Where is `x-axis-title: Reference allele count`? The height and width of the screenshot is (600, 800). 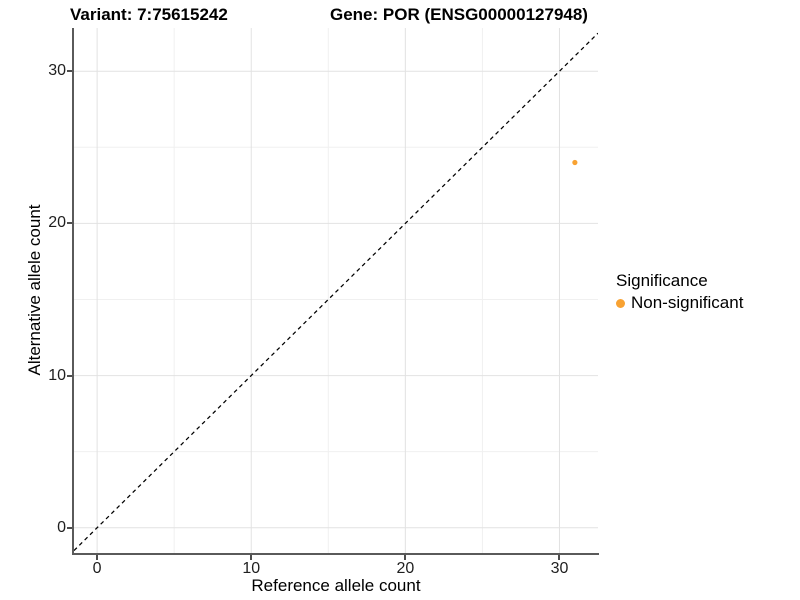 x-axis-title: Reference allele count is located at coordinates (336, 585).